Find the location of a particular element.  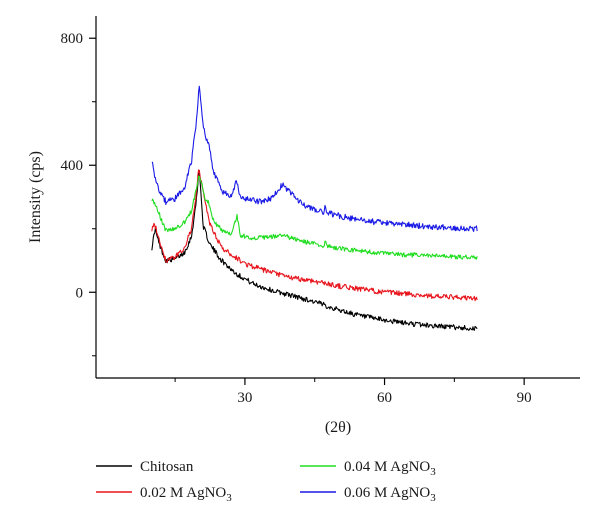

legend-label-text: 0.06 M AgNO is located at coordinates (387, 493).